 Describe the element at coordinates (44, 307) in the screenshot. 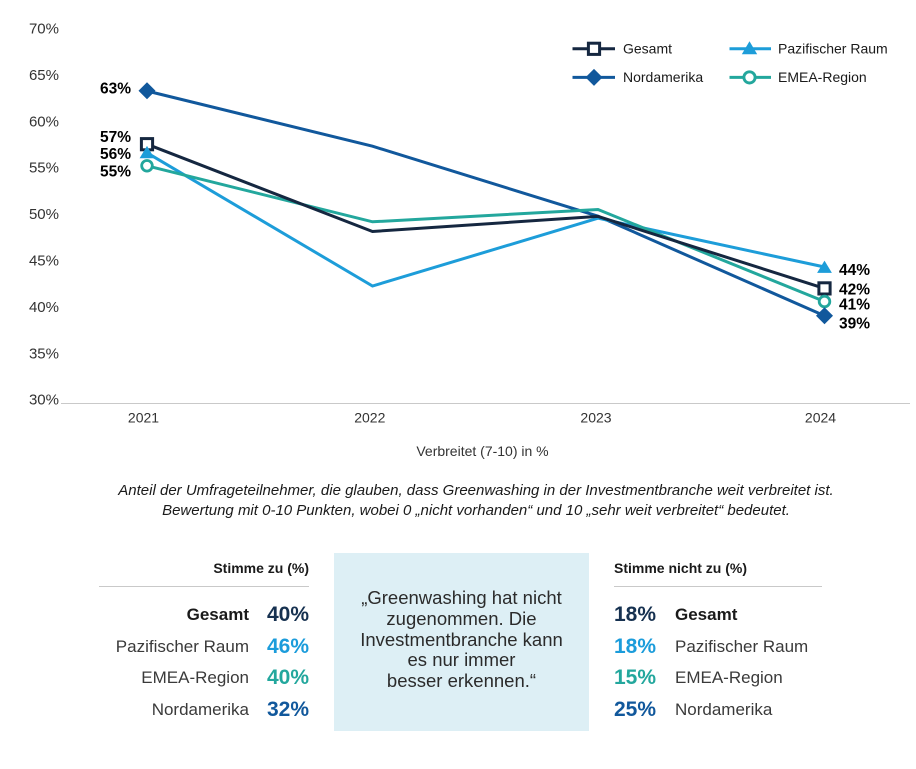

I see `svg-text: 40%` at that location.